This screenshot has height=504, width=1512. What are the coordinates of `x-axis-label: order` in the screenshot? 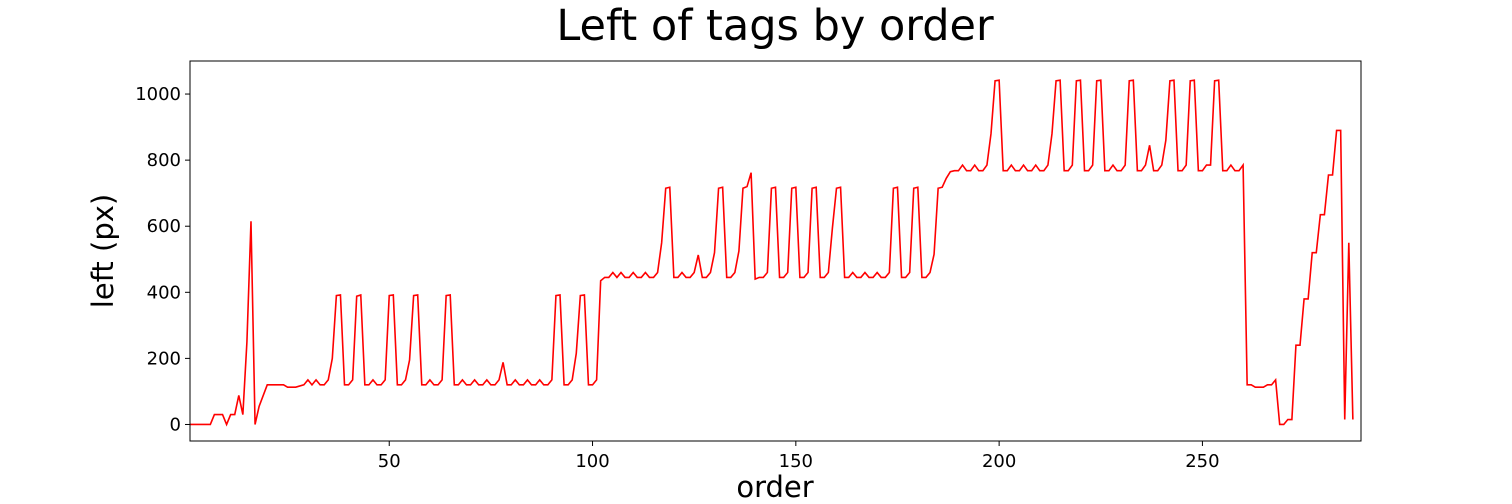 It's located at (774, 487).